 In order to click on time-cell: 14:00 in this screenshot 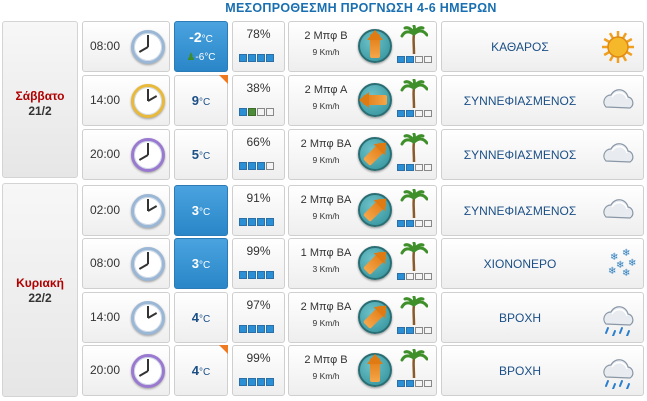, I will do `click(126, 100)`.